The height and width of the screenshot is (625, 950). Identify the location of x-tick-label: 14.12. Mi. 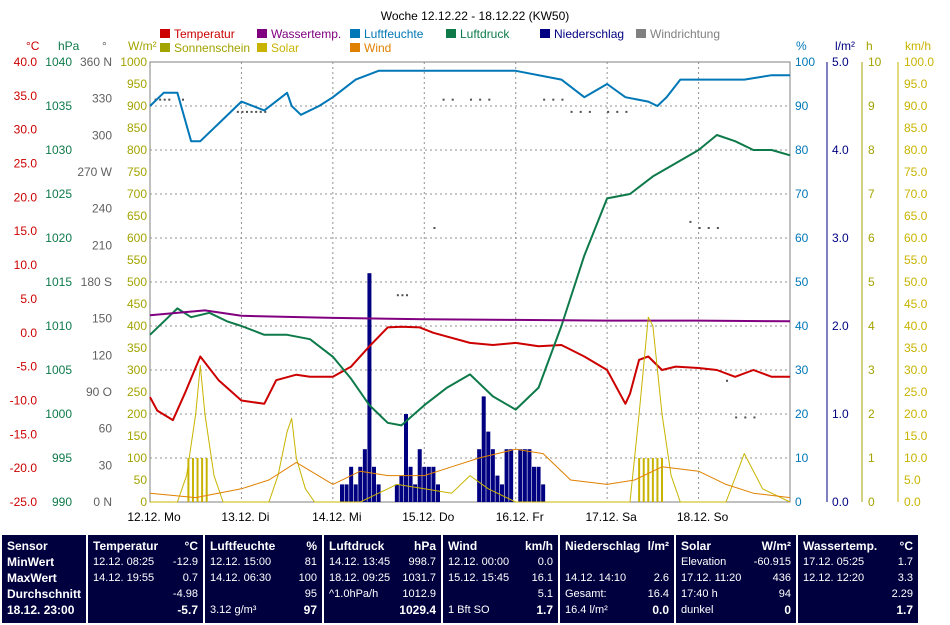
(336, 517).